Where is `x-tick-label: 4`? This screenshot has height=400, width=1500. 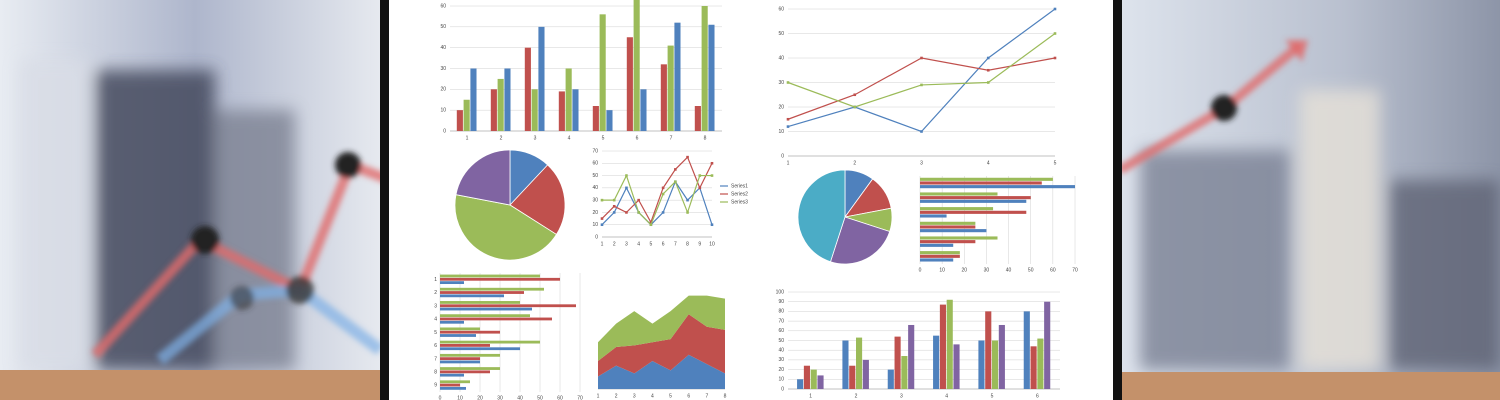 x-tick-label: 4 is located at coordinates (569, 138).